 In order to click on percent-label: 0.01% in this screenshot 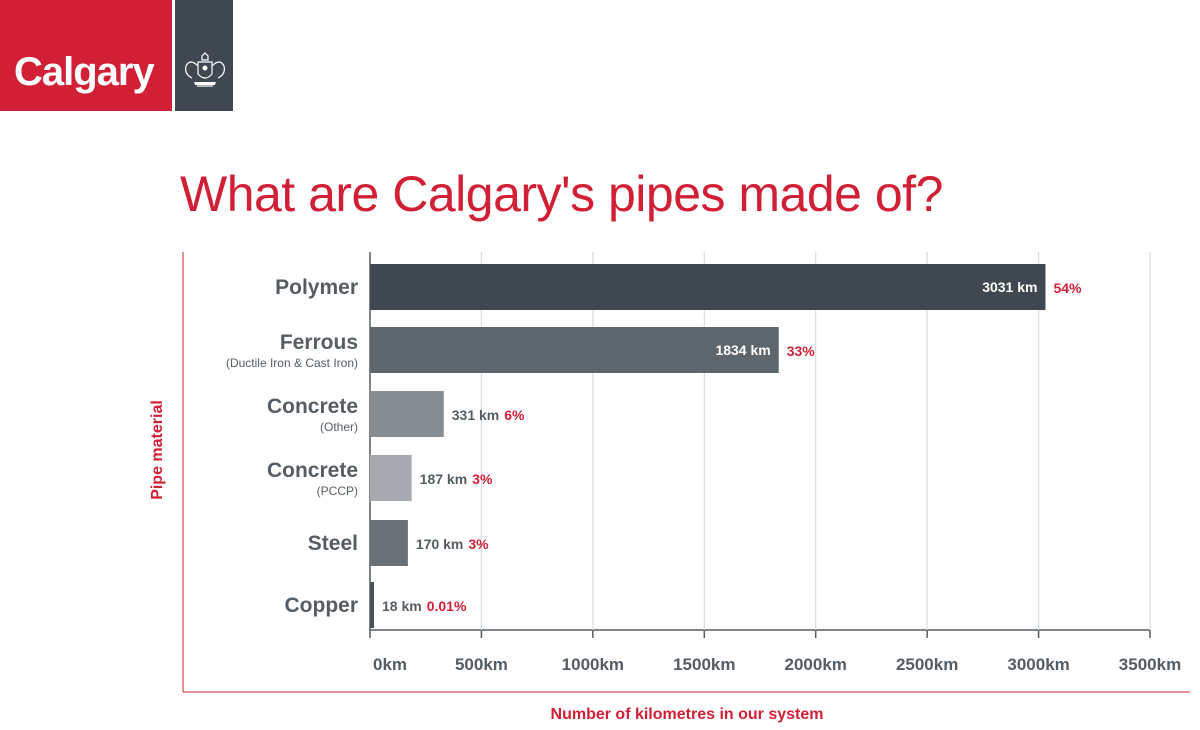, I will do `click(447, 606)`.